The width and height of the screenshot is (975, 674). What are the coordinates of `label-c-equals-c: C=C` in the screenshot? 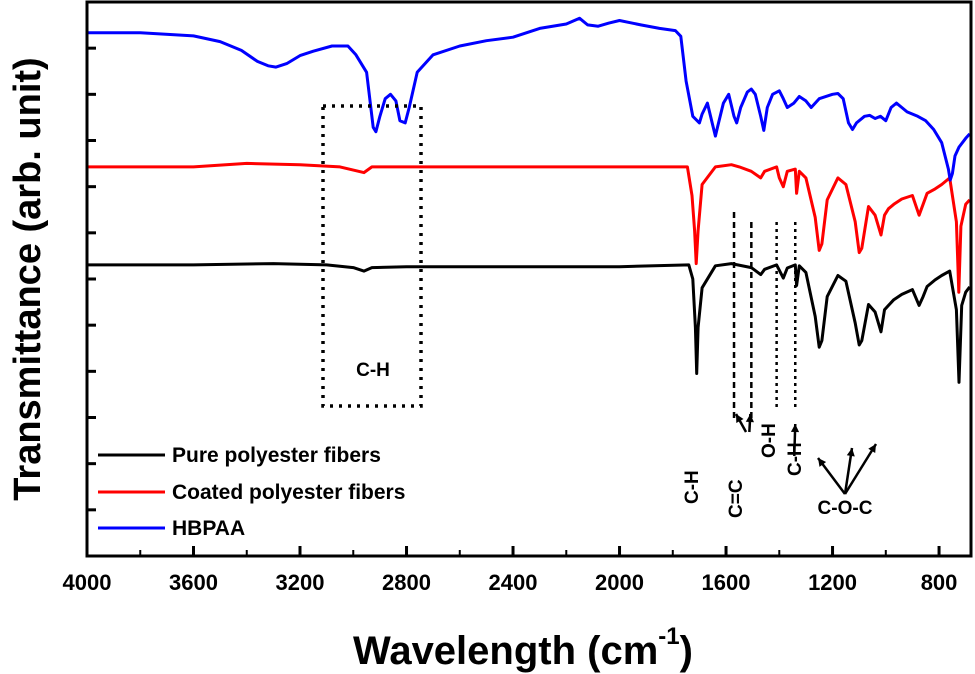 It's located at (736, 498).